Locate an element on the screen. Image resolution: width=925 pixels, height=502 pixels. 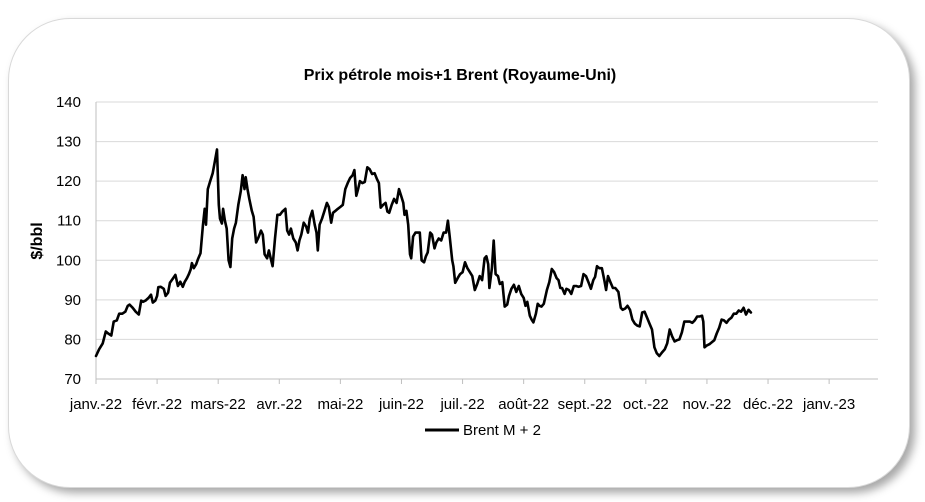
x-tick-label: févr.-22 is located at coordinates (157, 404).